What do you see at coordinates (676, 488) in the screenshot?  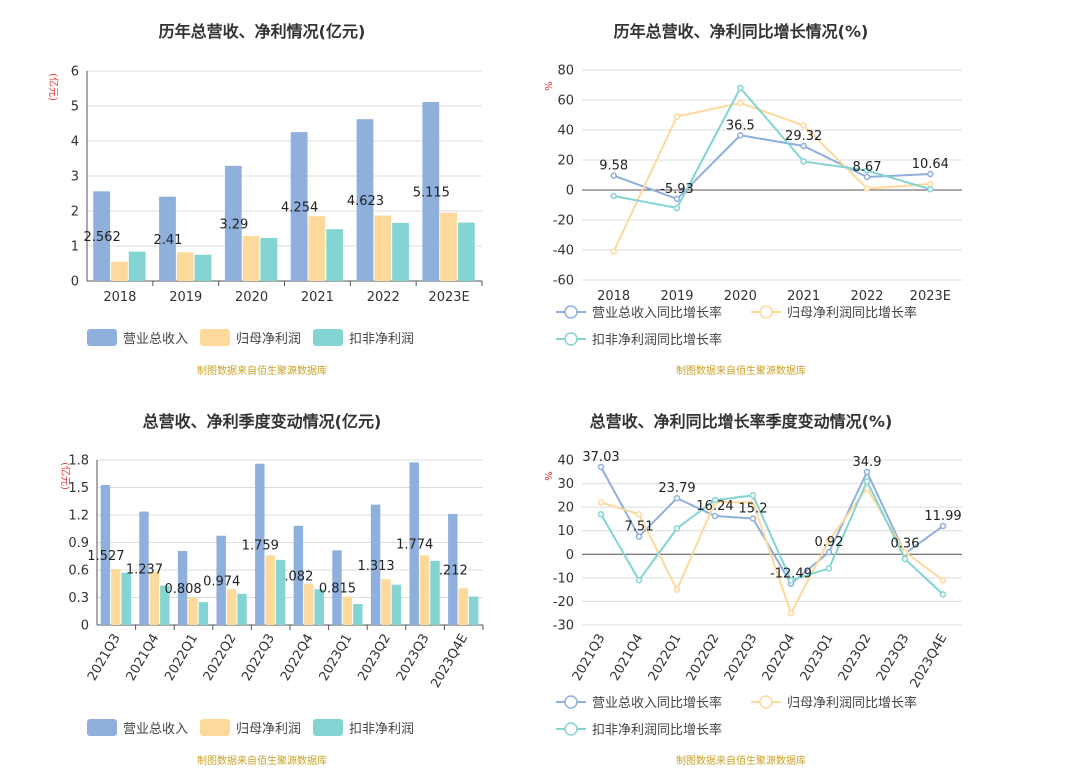 I see `data-label: 23.79` at bounding box center [676, 488].